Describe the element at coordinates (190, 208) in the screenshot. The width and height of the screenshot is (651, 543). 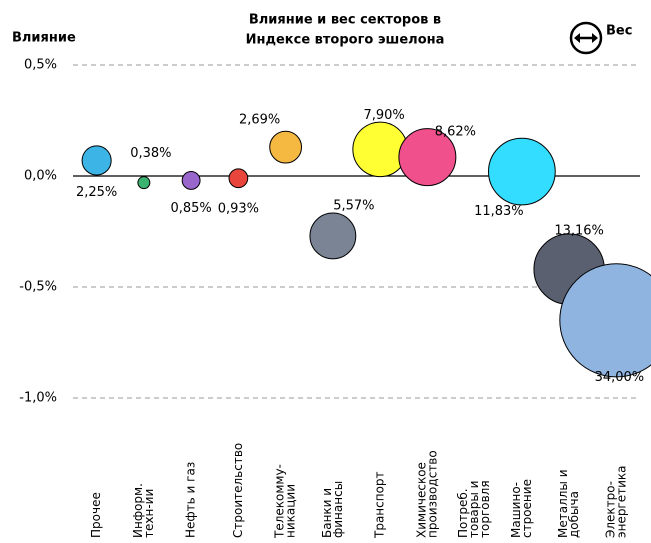
I see `data-label: 0,85%` at that location.